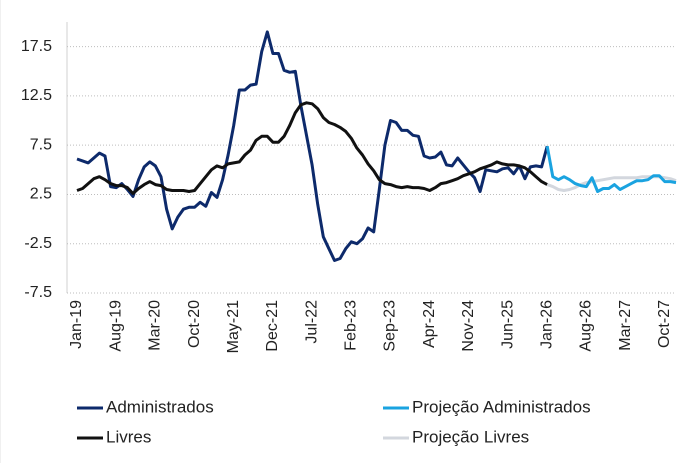 The width and height of the screenshot is (680, 463). Describe the element at coordinates (41, 144) in the screenshot. I see `y-tick-label: 7.5` at that location.